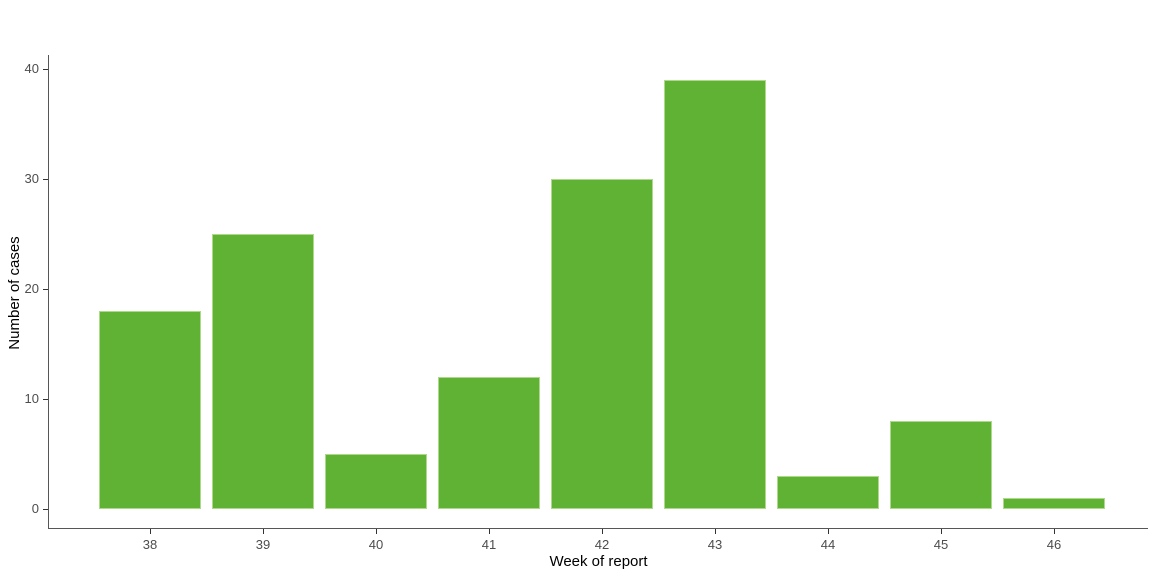 The image size is (1160, 580). Describe the element at coordinates (489, 544) in the screenshot. I see `x-tick-label: 41` at that location.